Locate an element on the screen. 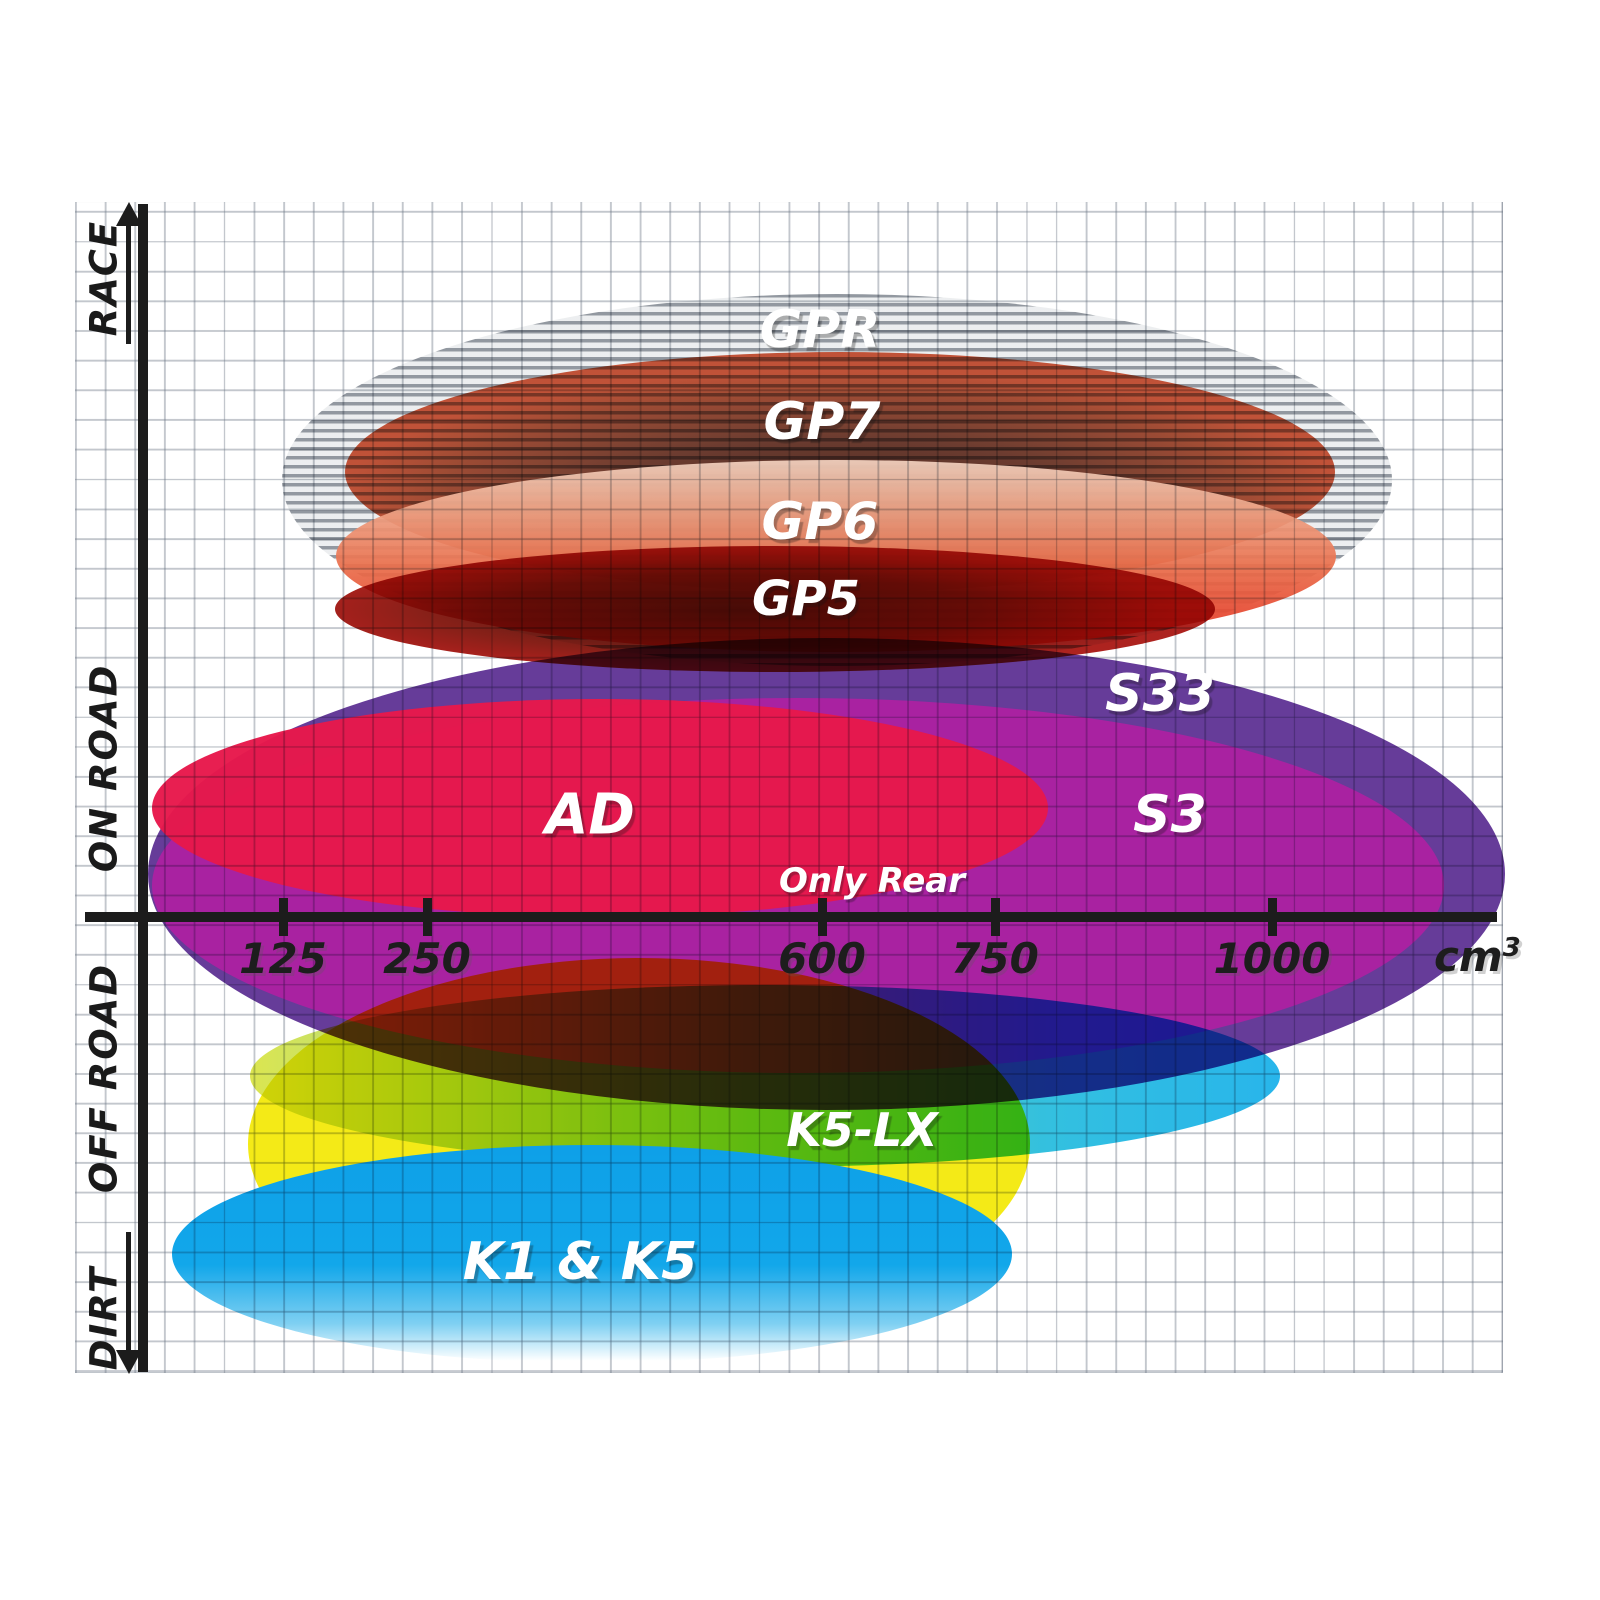 The width and height of the screenshot is (1600, 1600). annotation-only-rear: Only Rear is located at coordinates (872, 881).